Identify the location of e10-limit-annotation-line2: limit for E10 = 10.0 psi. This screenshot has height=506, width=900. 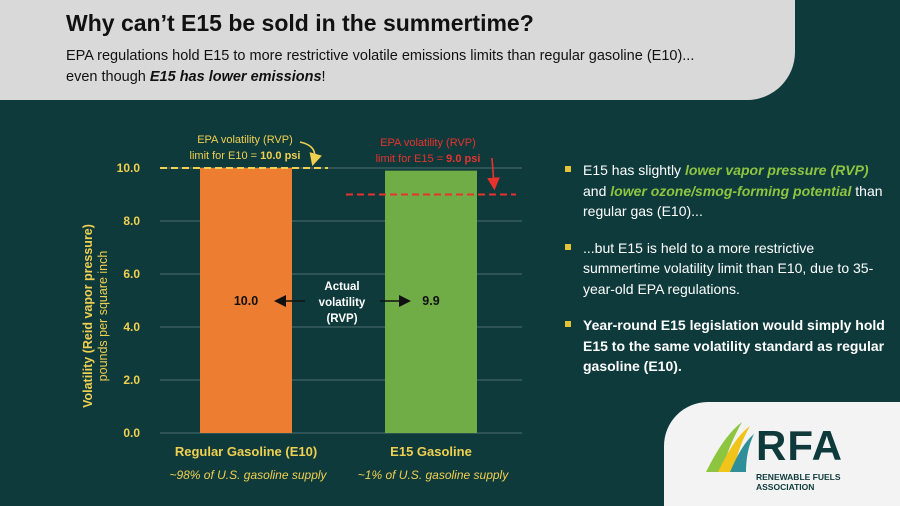
(245, 156).